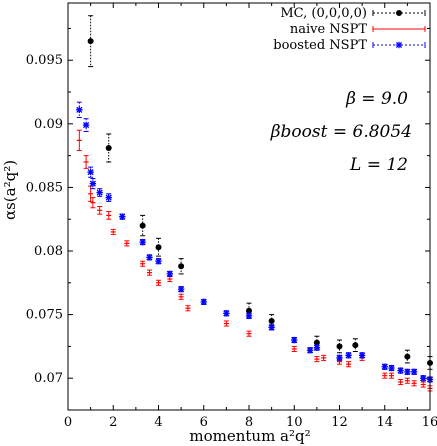 The width and height of the screenshot is (437, 446). What do you see at coordinates (113, 422) in the screenshot?
I see `x-tick-label: 2` at bounding box center [113, 422].